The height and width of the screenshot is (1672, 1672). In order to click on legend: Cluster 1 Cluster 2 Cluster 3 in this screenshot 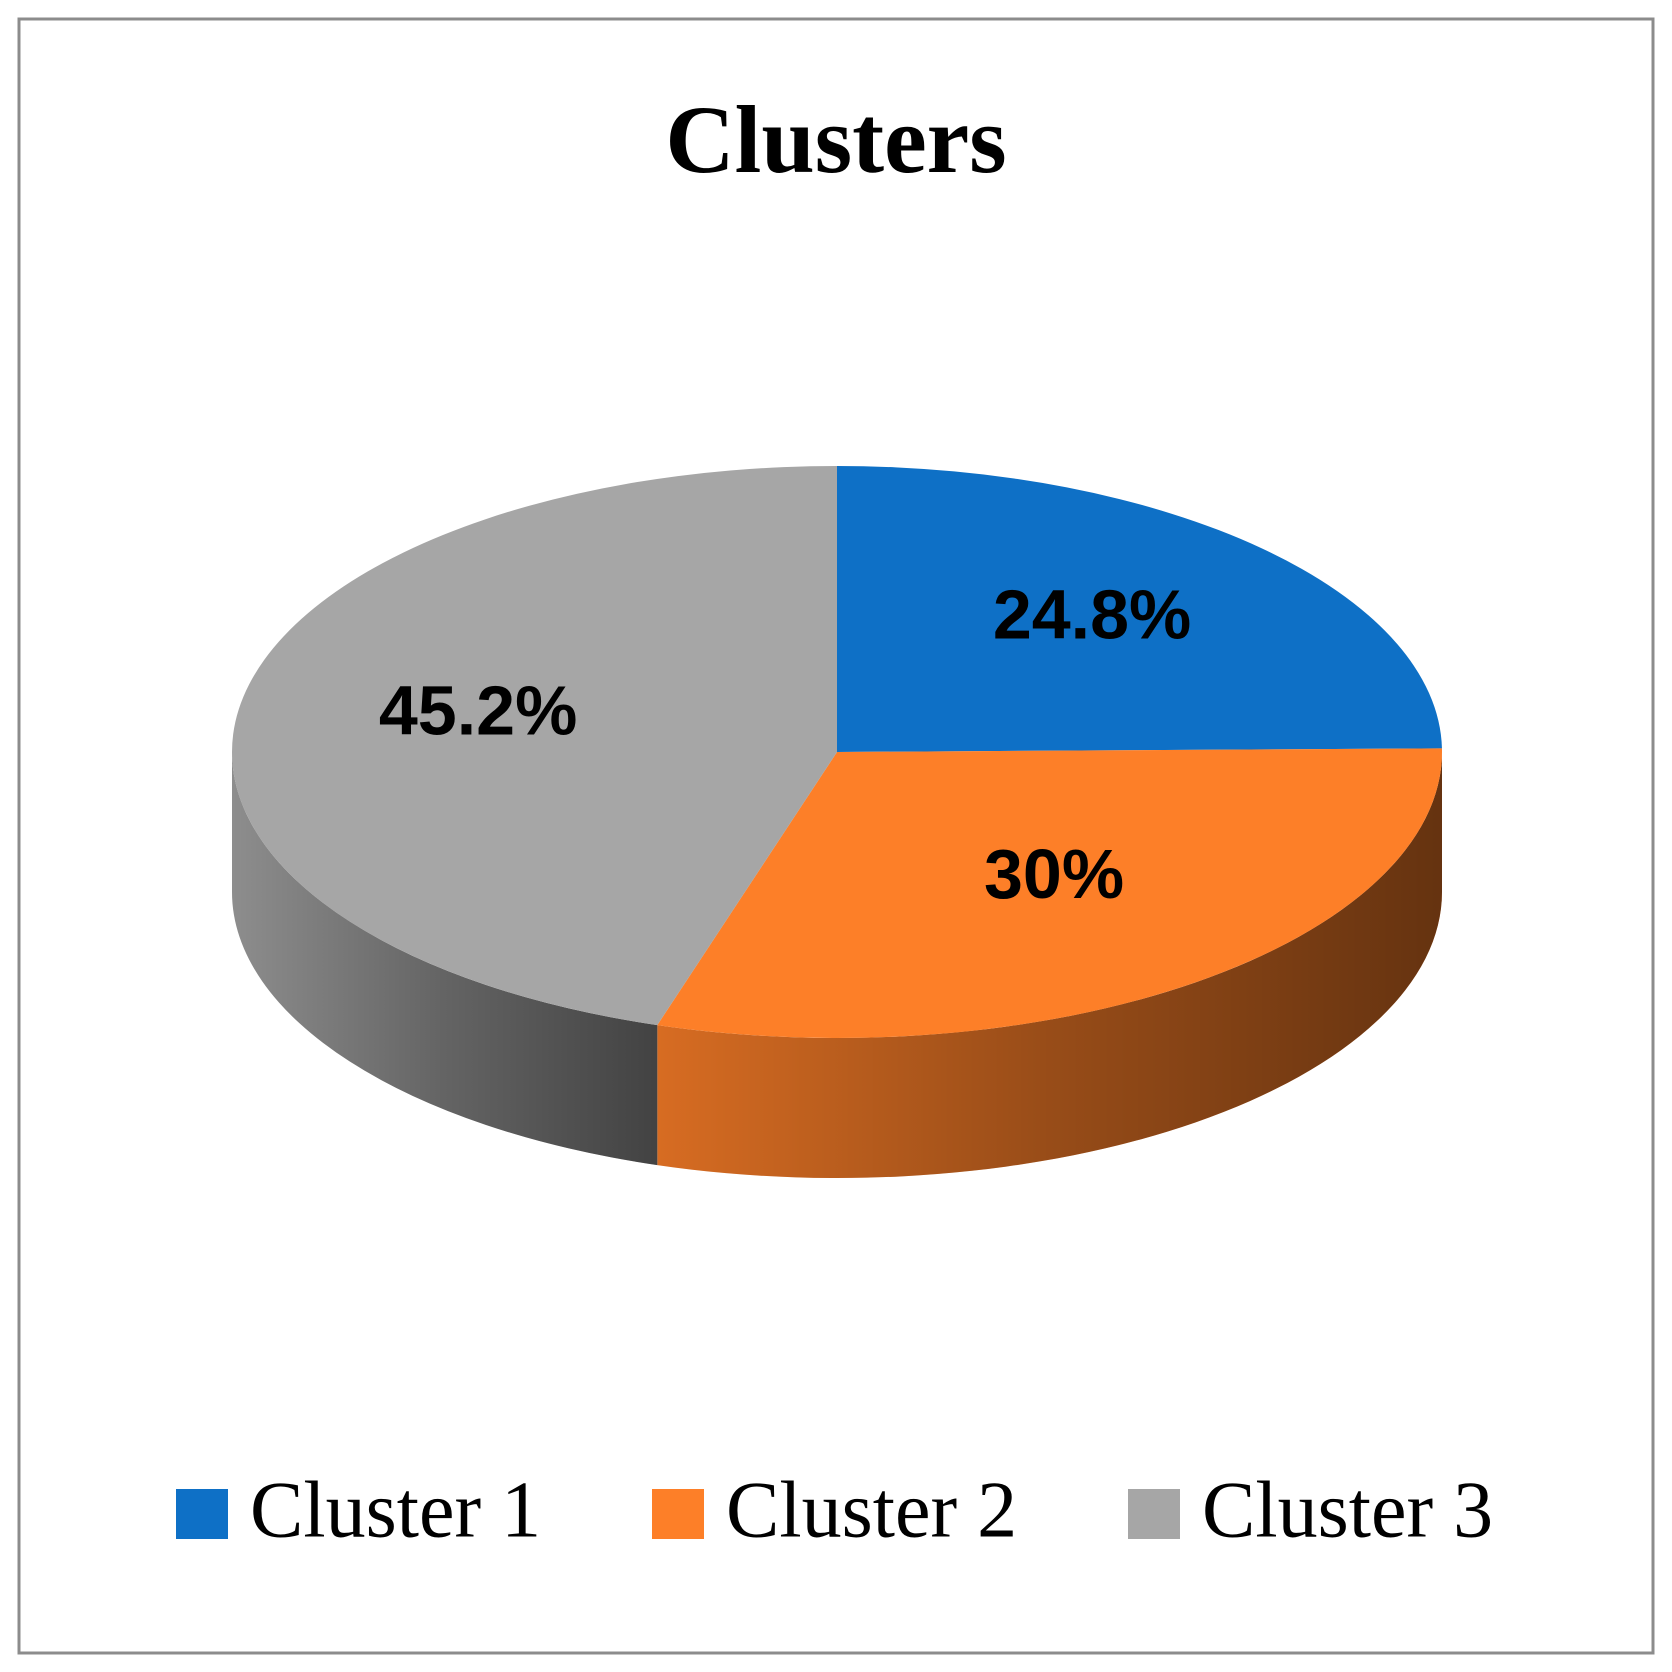, I will do `click(834, 1510)`.